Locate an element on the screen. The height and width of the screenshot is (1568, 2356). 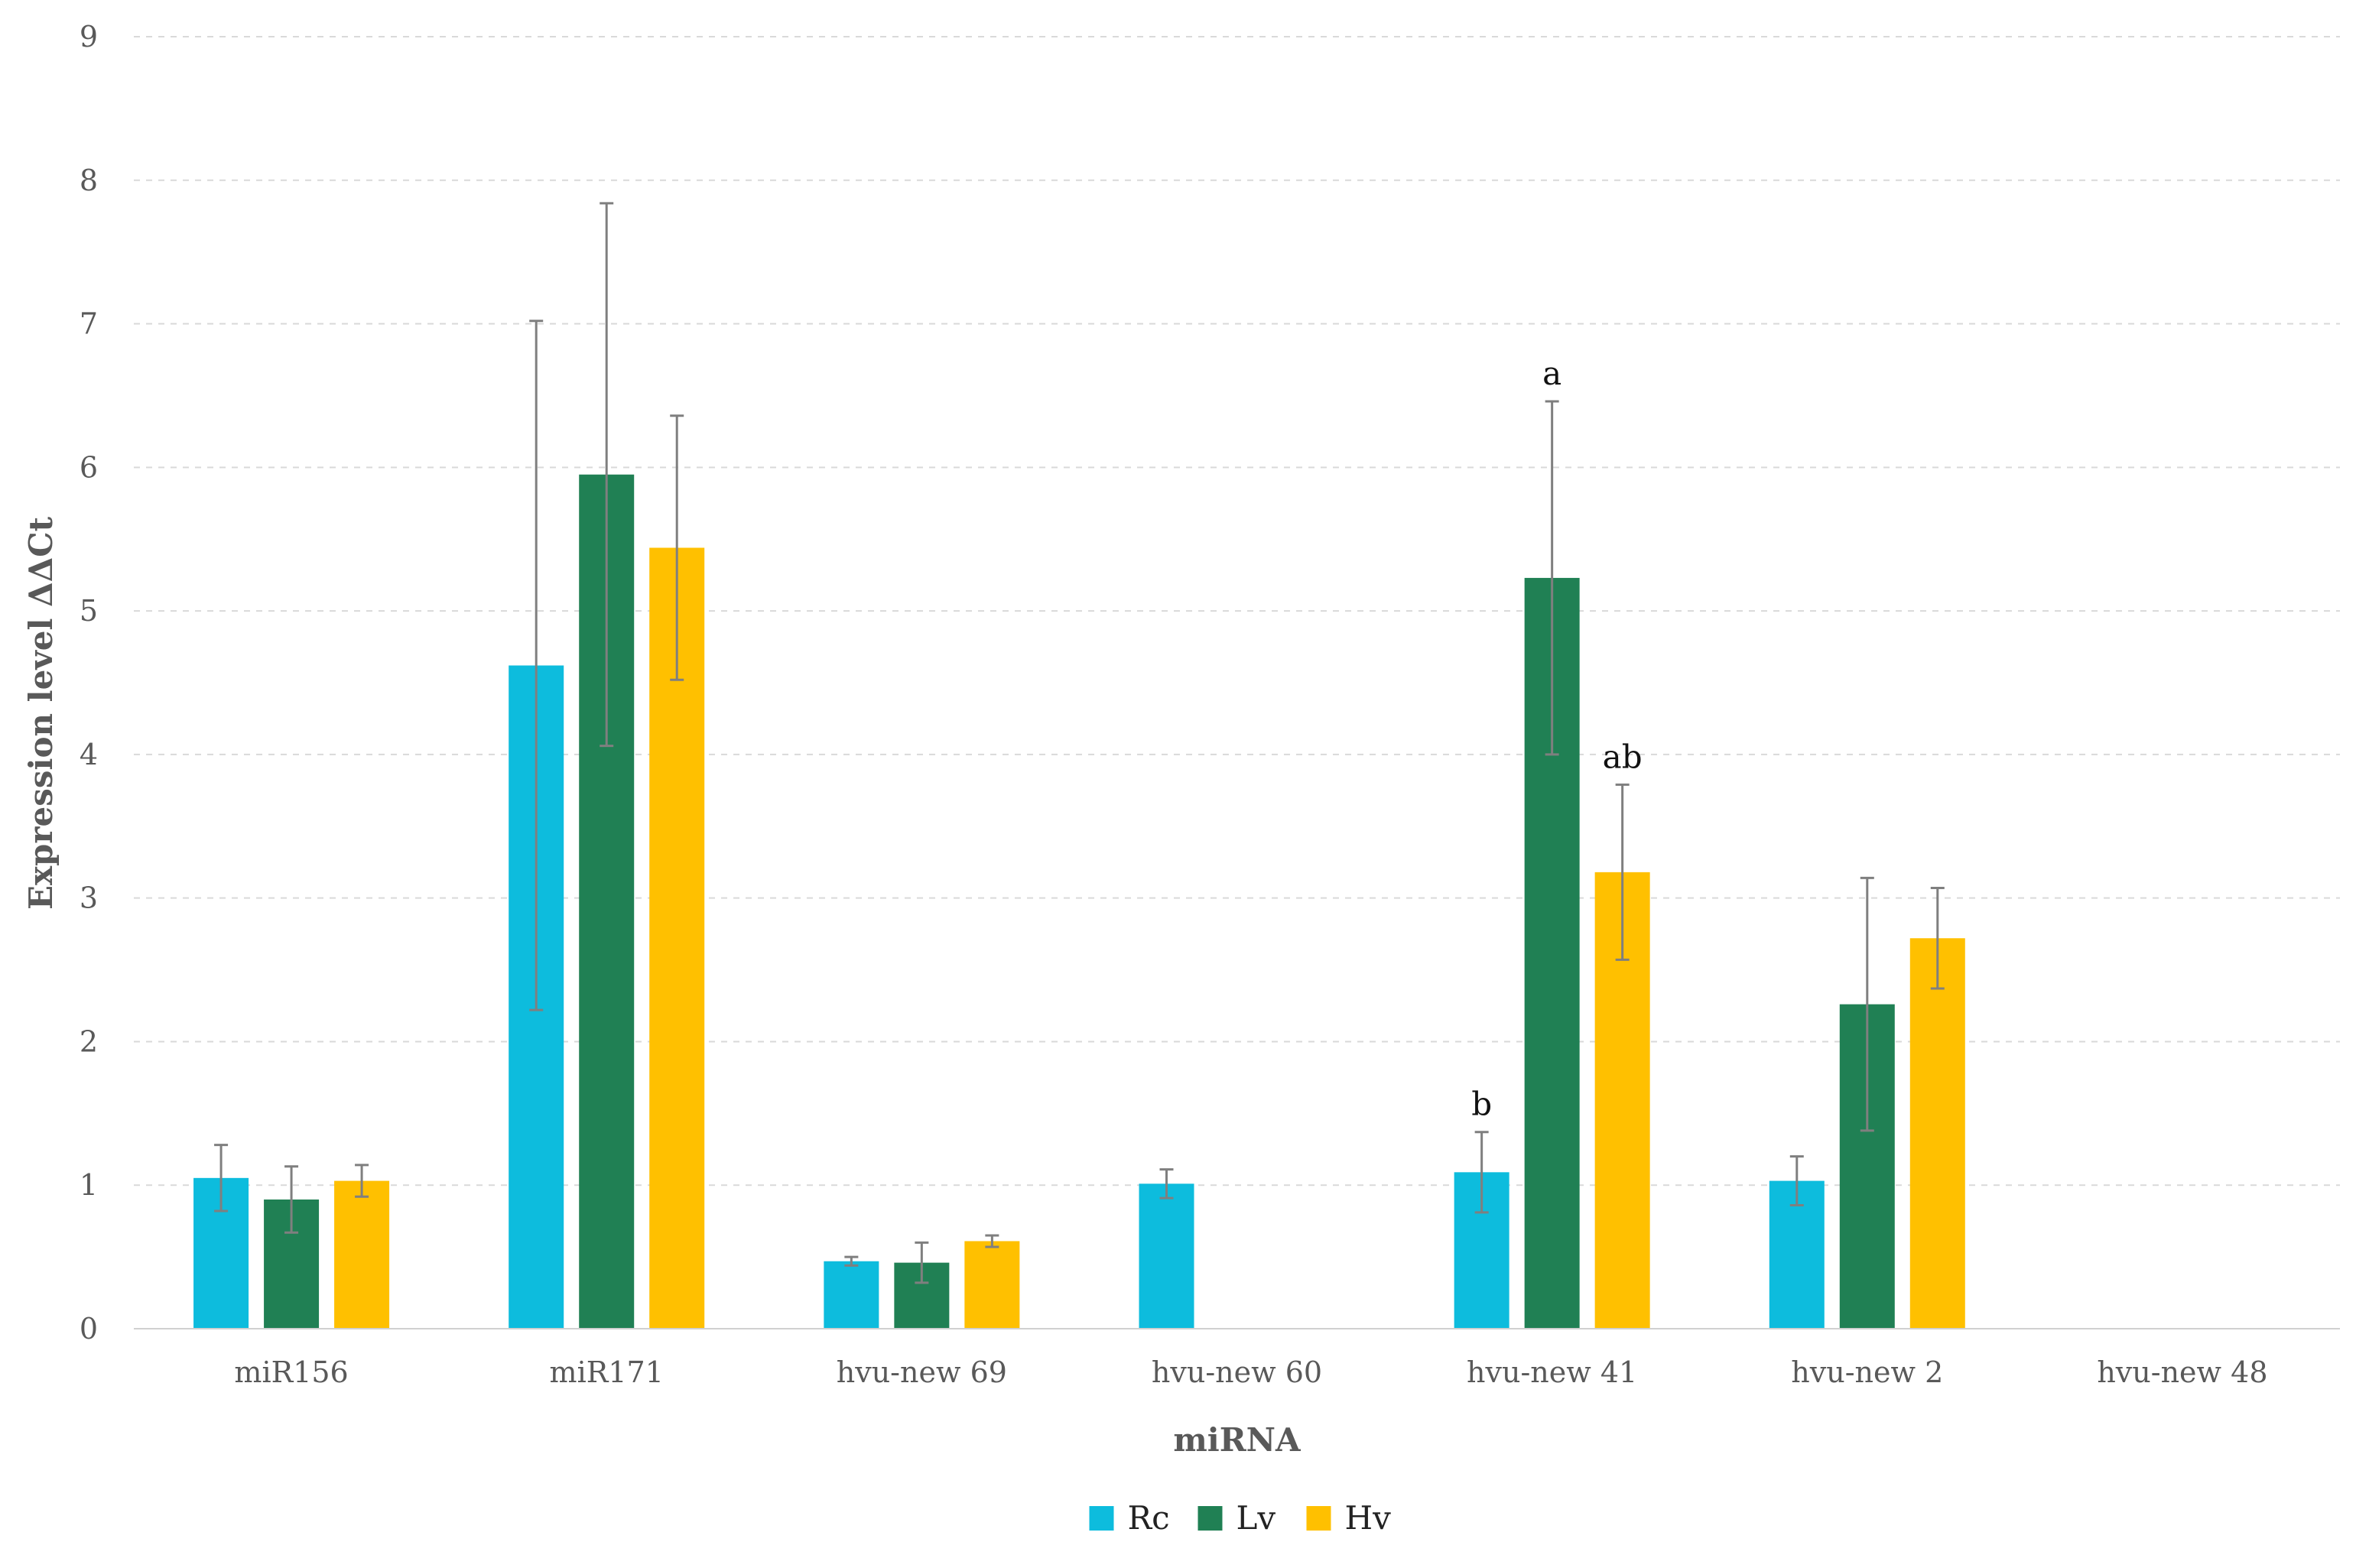
y-tick-label: 1 is located at coordinates (89, 1185).